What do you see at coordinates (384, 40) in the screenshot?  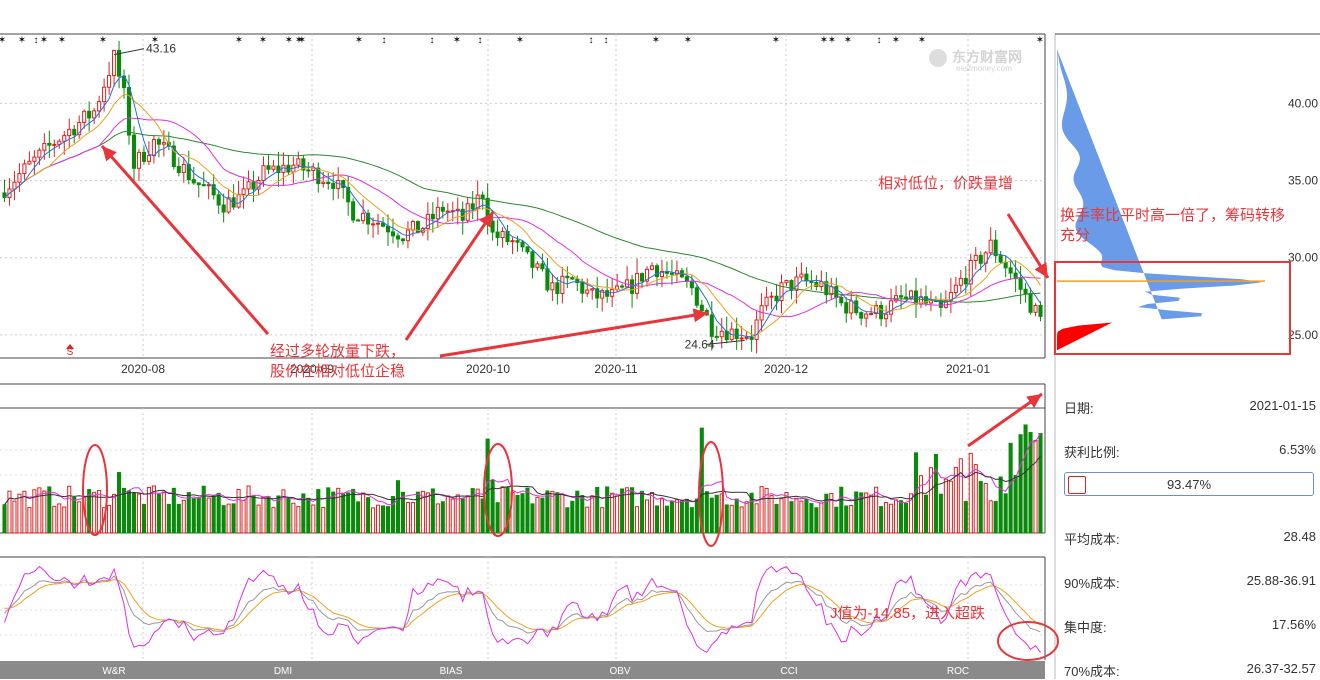 I see `event-marker: ↕` at bounding box center [384, 40].